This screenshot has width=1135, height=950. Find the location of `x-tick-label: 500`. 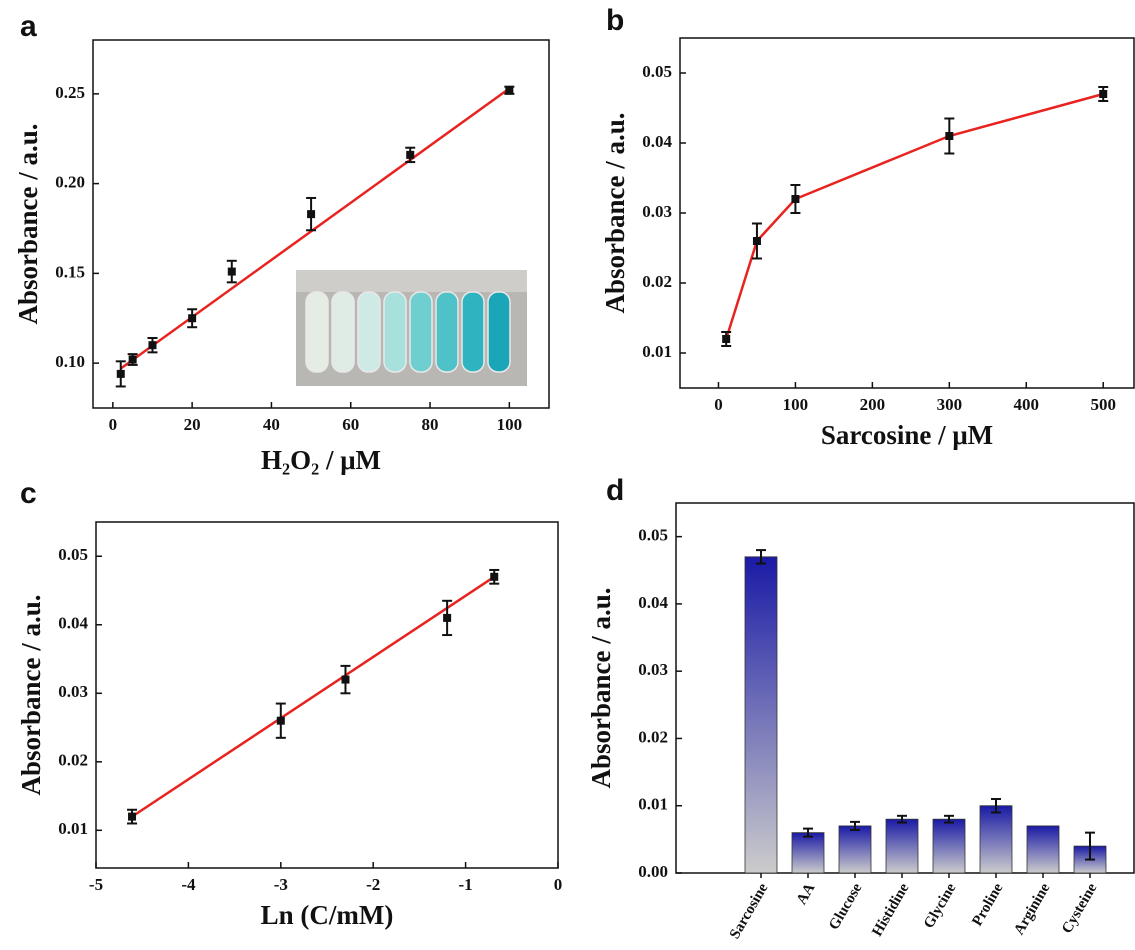

x-tick-label: 500 is located at coordinates (1103, 404).